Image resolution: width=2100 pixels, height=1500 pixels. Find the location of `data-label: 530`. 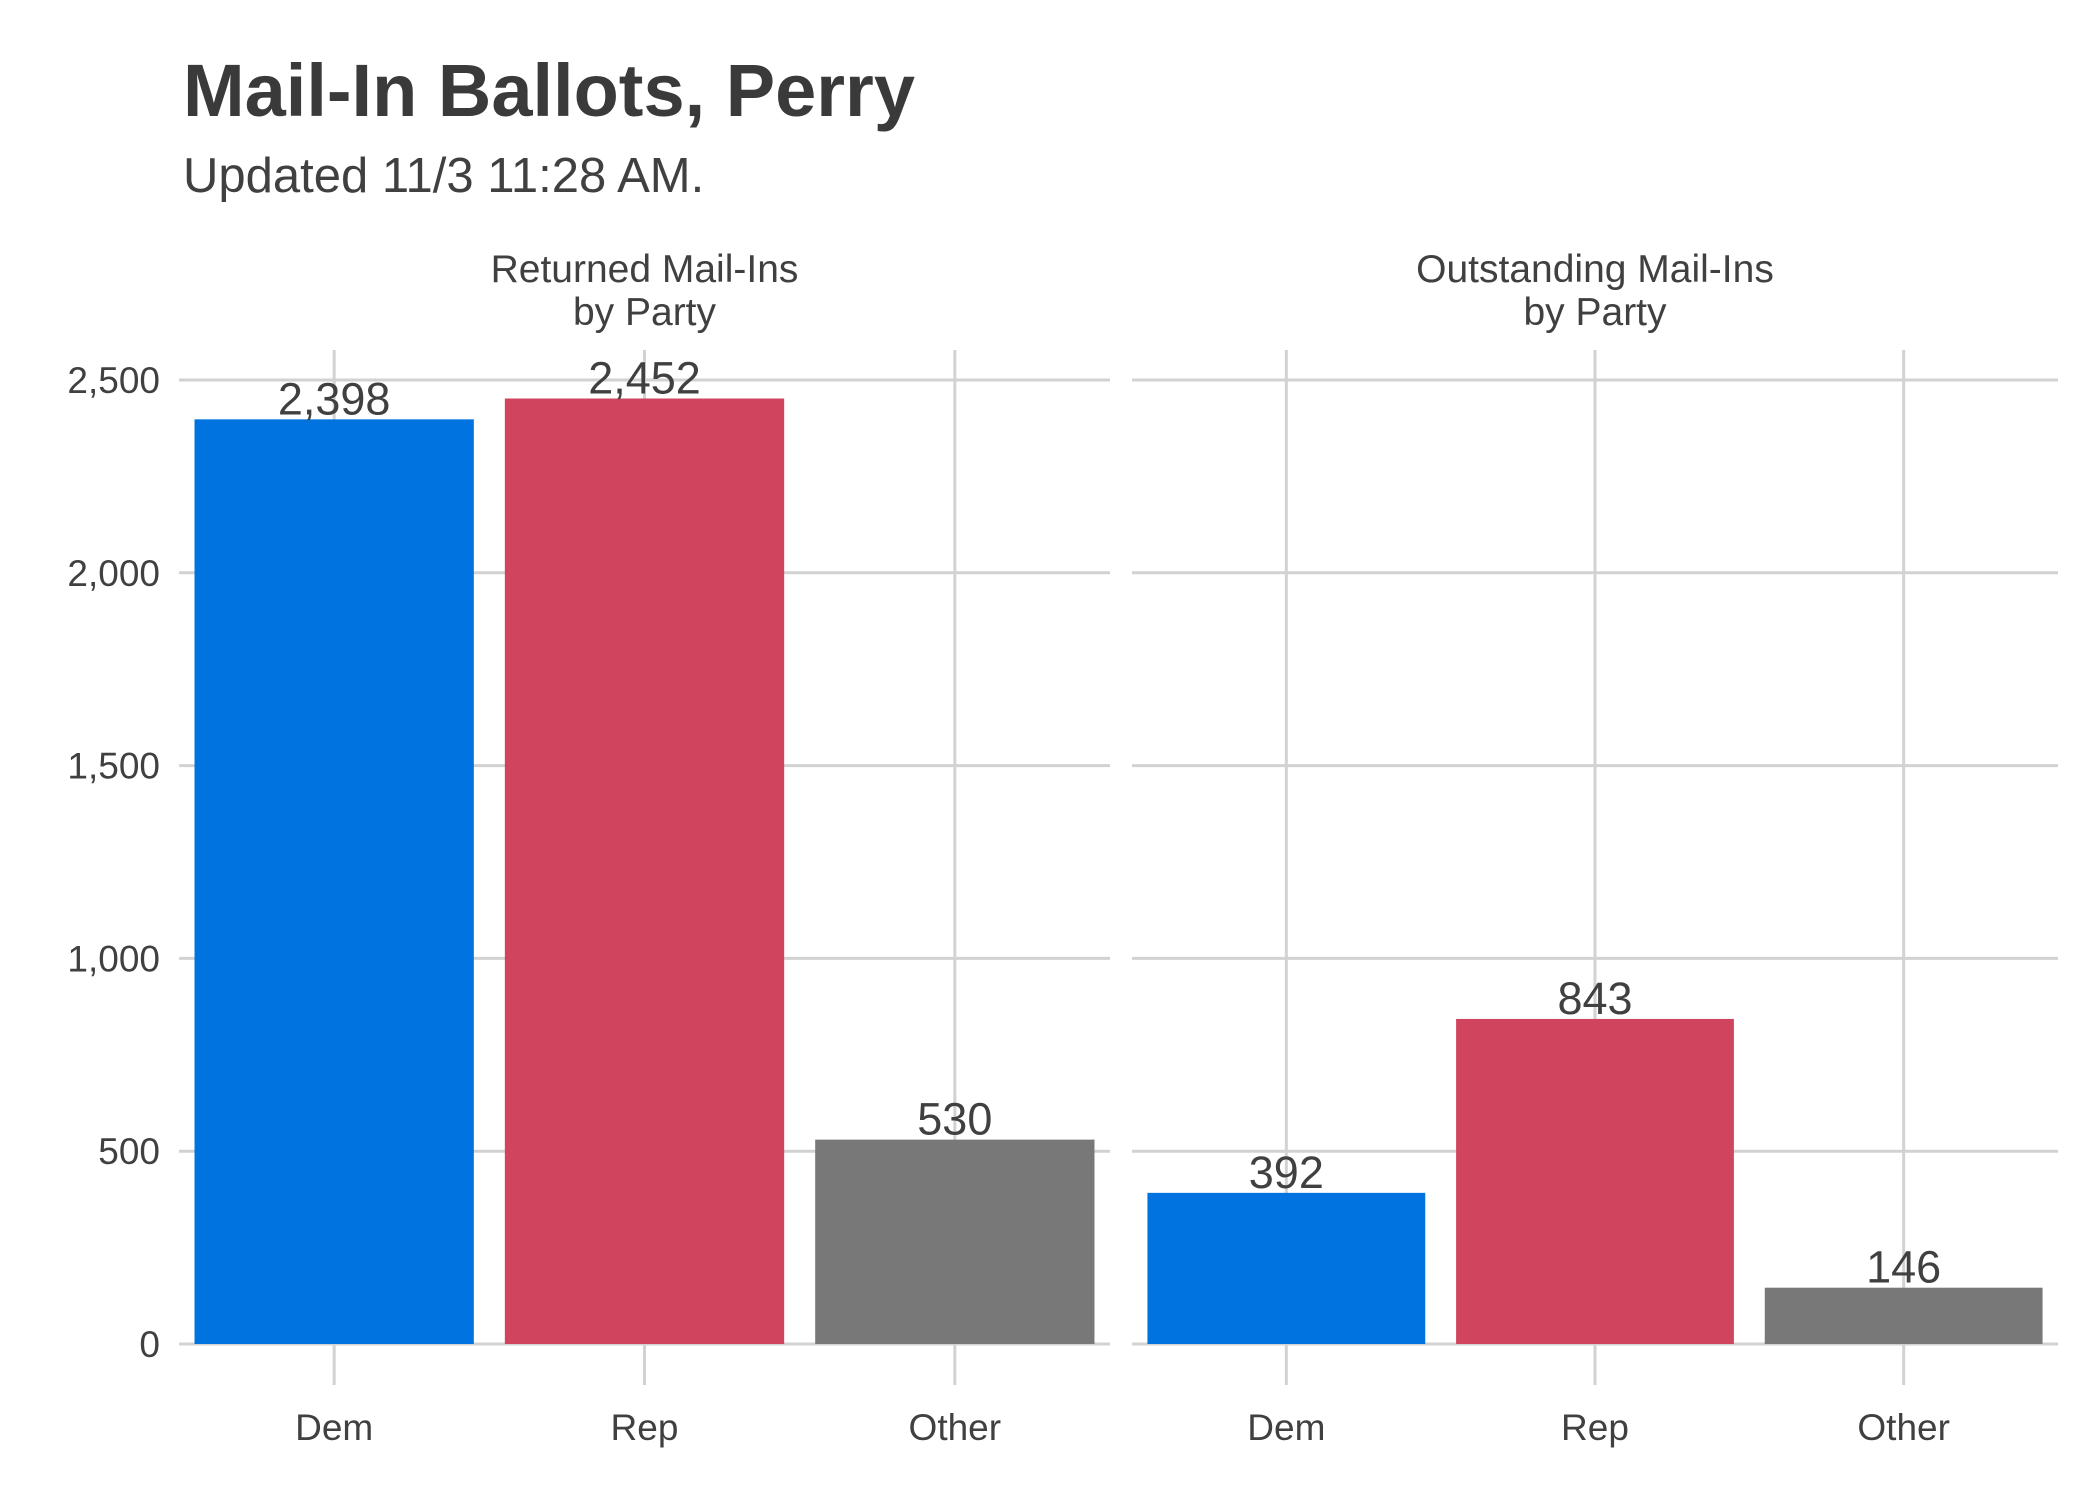

data-label: 530 is located at coordinates (954, 1119).